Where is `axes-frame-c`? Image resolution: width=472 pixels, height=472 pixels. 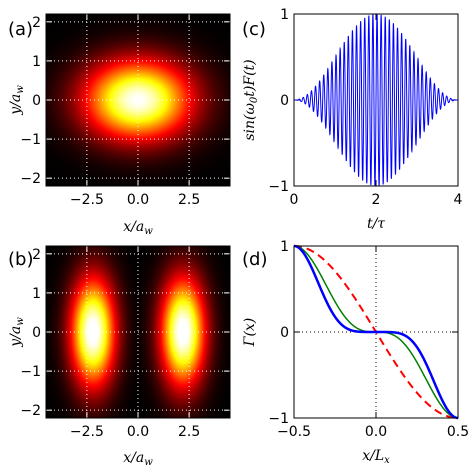 axes-frame-c is located at coordinates (376, 100).